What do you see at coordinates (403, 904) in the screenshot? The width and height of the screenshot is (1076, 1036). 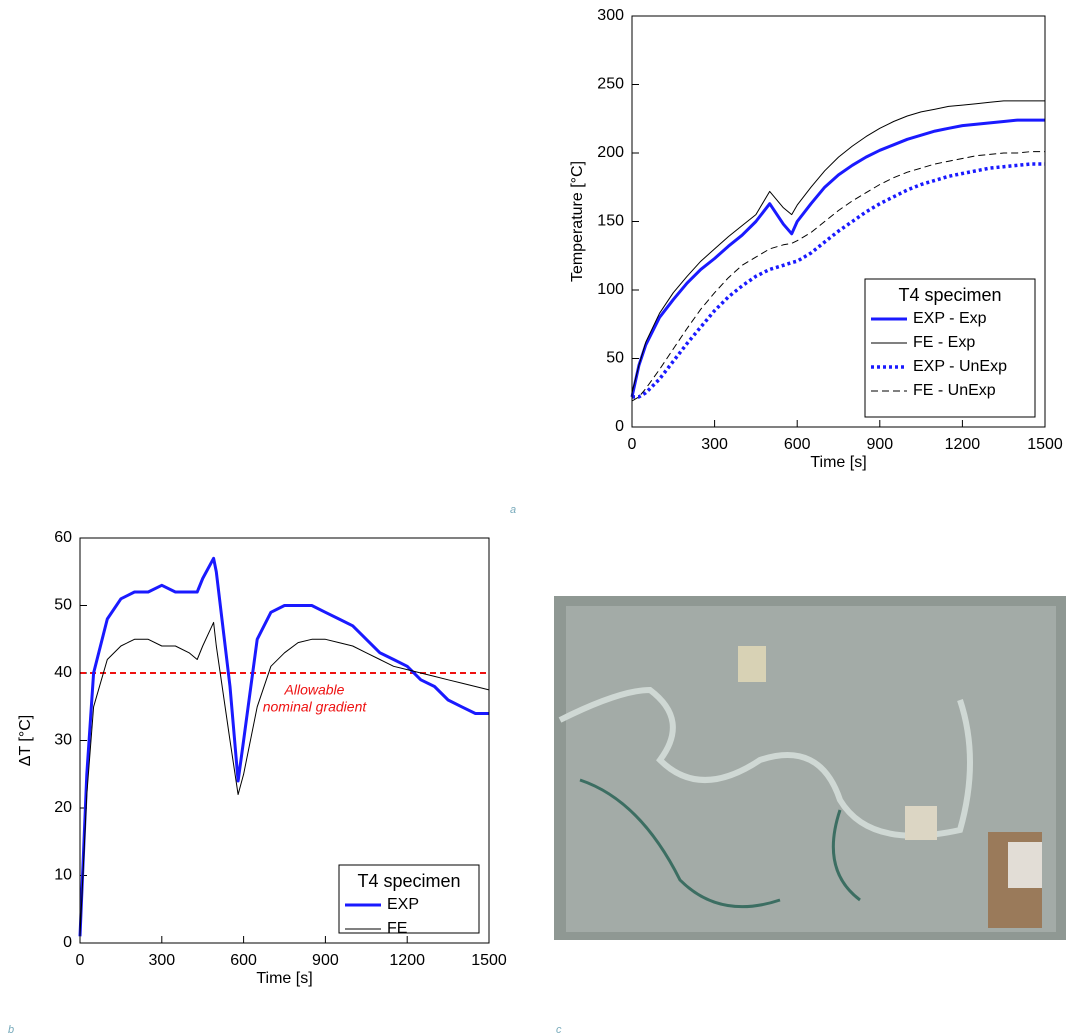 I see `legend-label: EXP` at bounding box center [403, 904].